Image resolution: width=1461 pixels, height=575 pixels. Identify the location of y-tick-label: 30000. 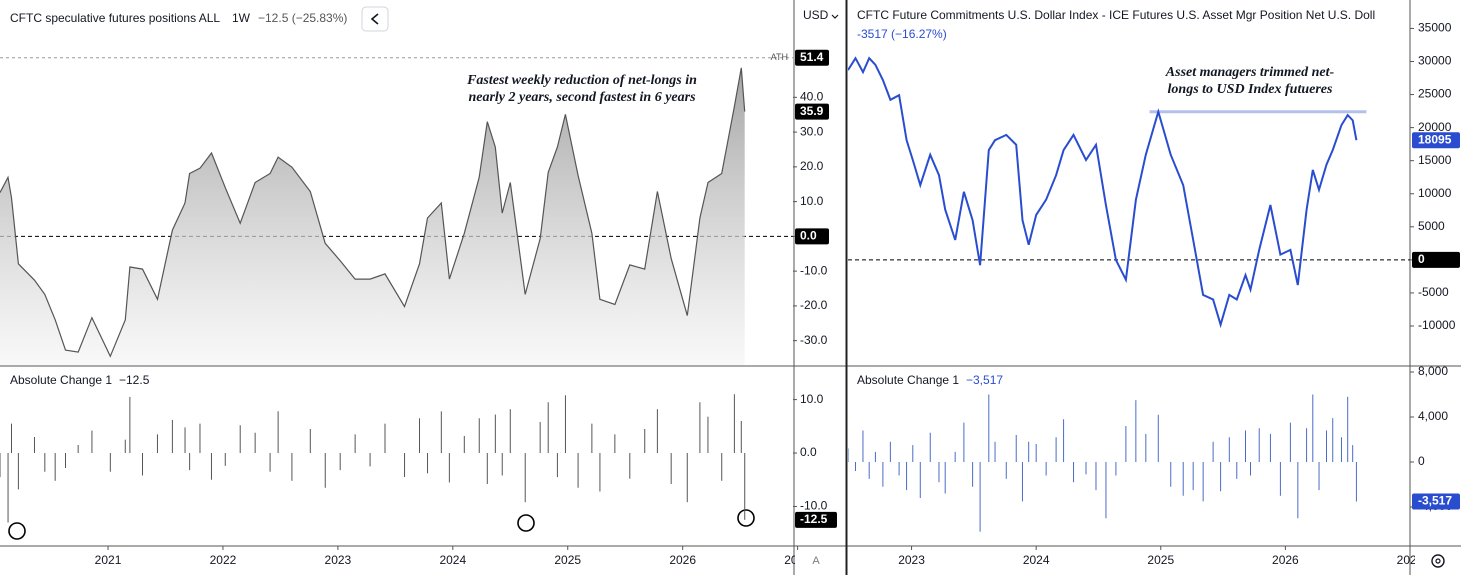
(1435, 61).